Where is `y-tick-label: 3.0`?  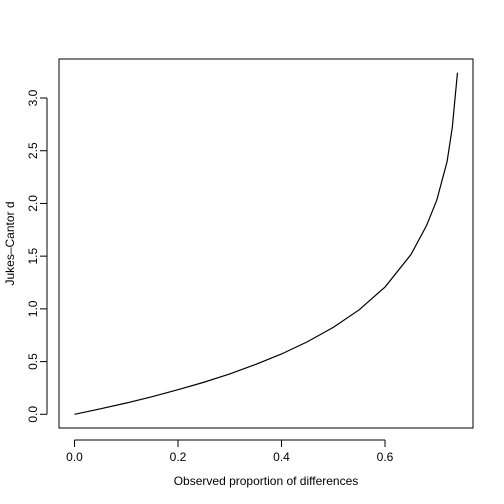 y-tick-label: 3.0 is located at coordinates (33, 97).